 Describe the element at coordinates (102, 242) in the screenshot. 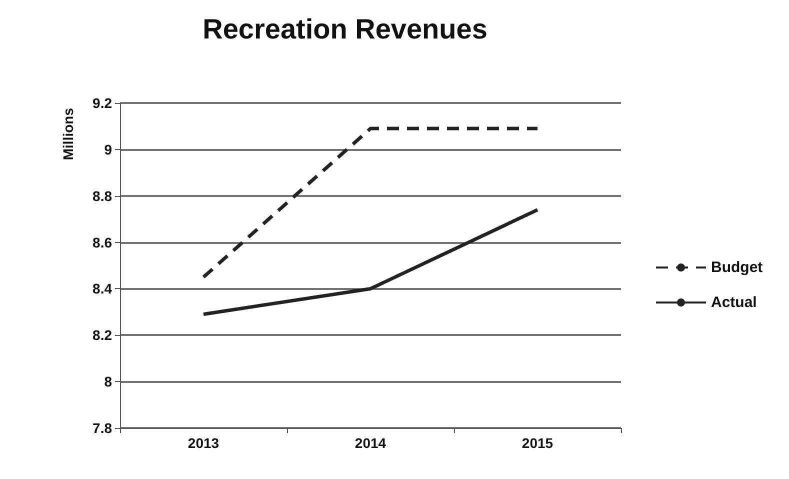

I see `y-tick-label: 8.6` at that location.